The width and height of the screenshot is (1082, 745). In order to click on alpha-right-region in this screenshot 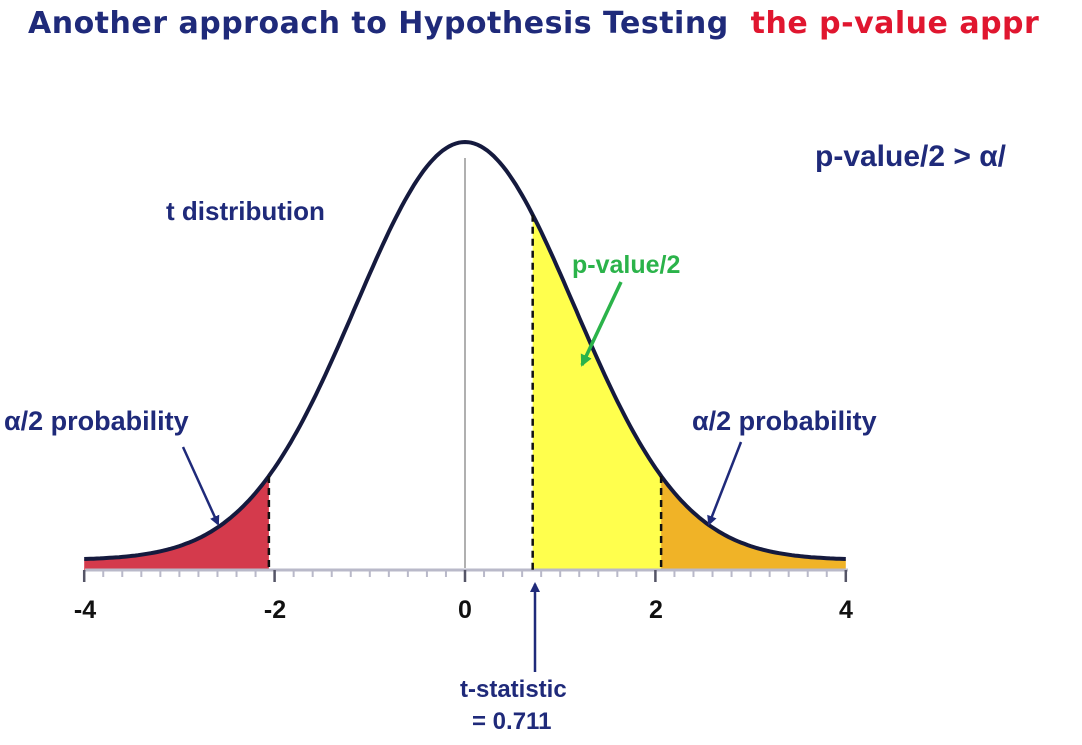, I will do `click(753, 523)`.